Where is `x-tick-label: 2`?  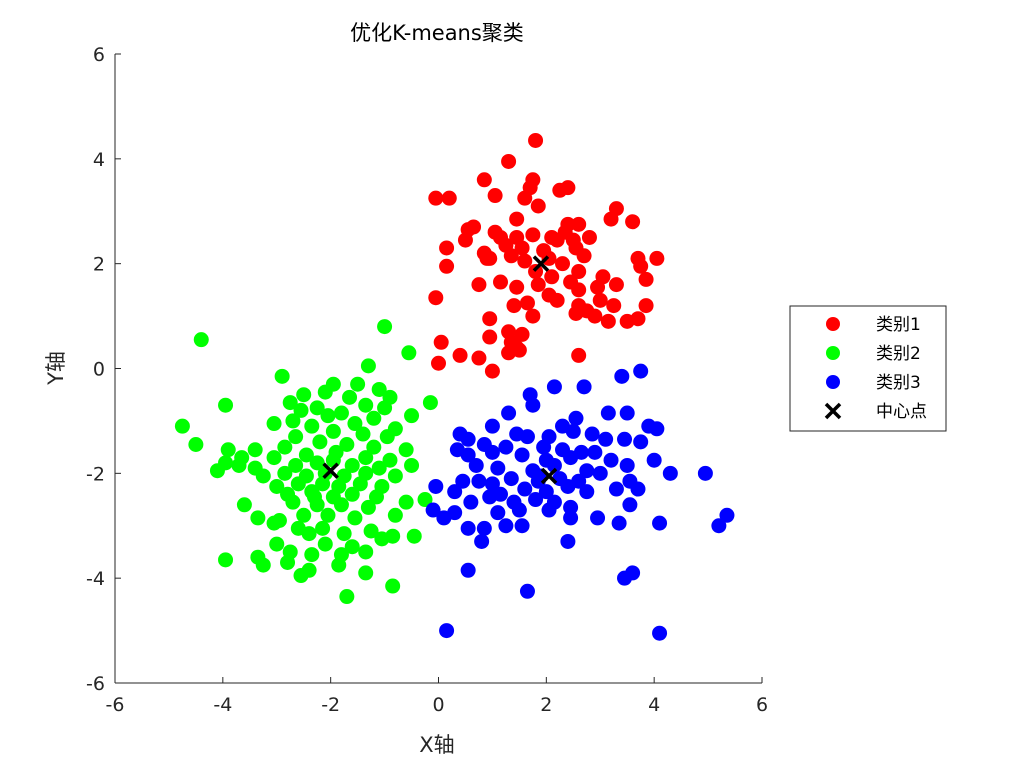 x-tick-label: 2 is located at coordinates (546, 705).